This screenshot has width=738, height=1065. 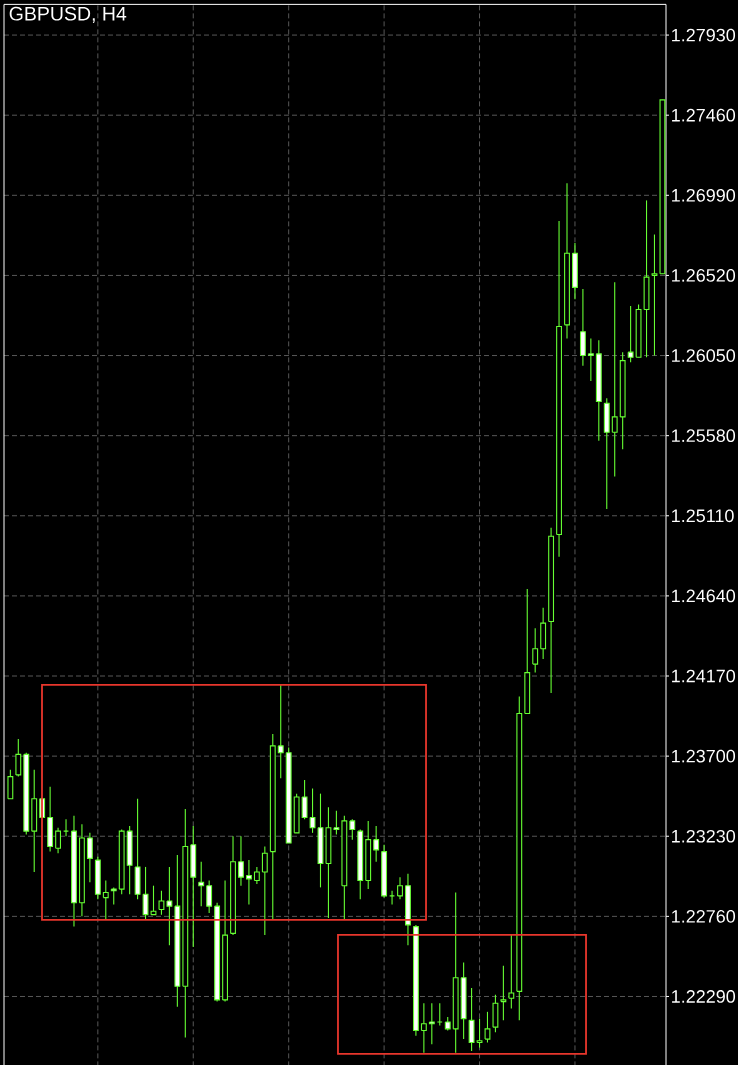 What do you see at coordinates (703, 516) in the screenshot?
I see `y-tick-label: 1.25110` at bounding box center [703, 516].